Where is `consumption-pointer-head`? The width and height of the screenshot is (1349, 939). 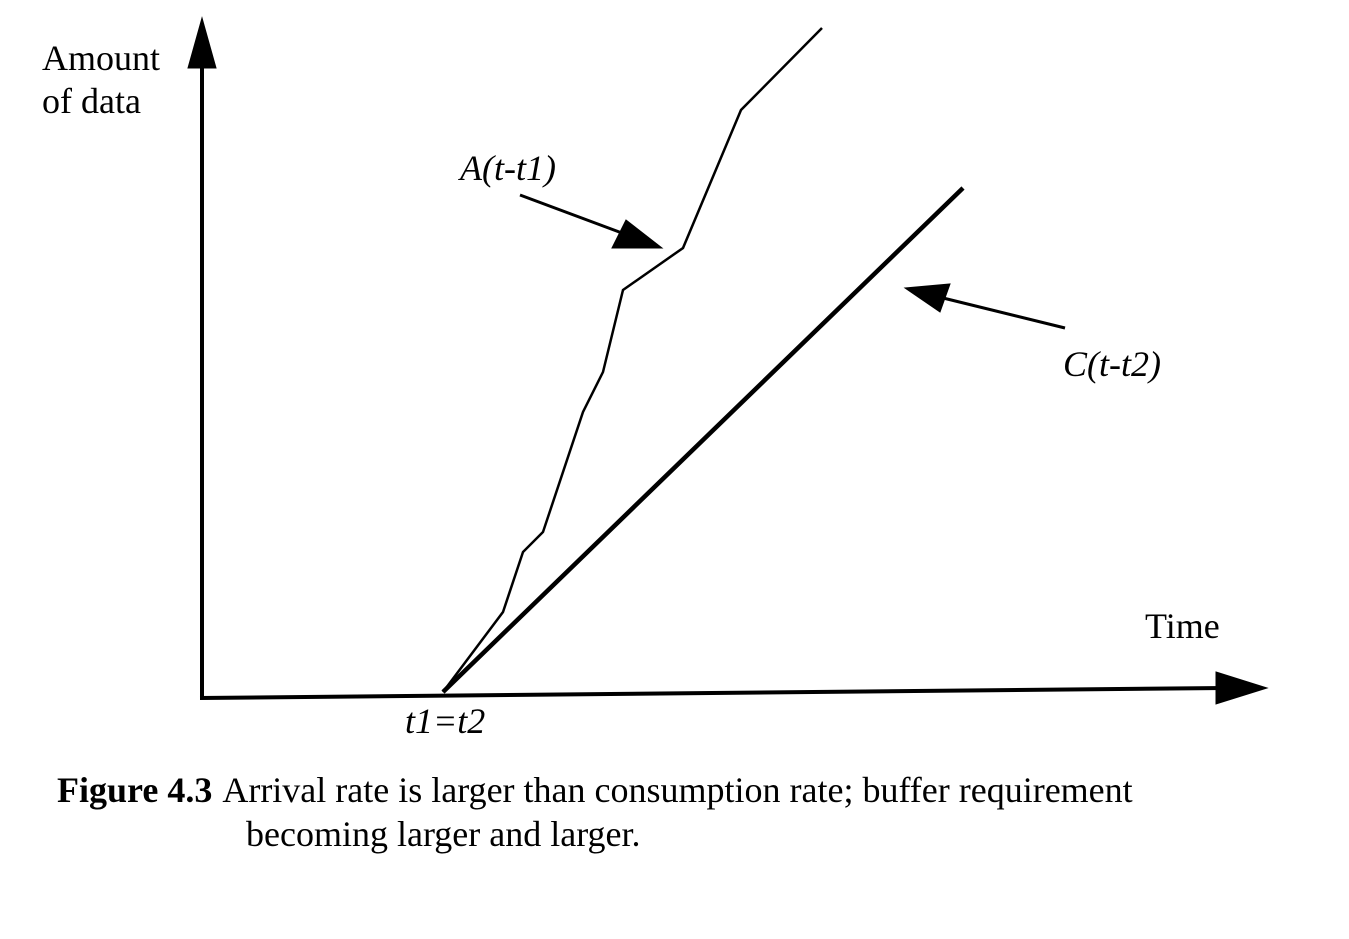
consumption-pointer-head is located at coordinates (927, 298).